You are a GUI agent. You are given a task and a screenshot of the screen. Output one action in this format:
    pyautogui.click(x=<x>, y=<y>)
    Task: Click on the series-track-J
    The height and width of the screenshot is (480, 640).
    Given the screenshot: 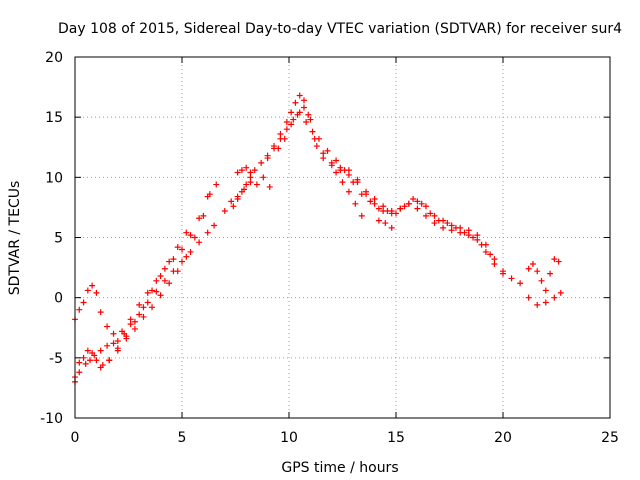 What is the action you would take?
    pyautogui.click(x=247, y=194)
    